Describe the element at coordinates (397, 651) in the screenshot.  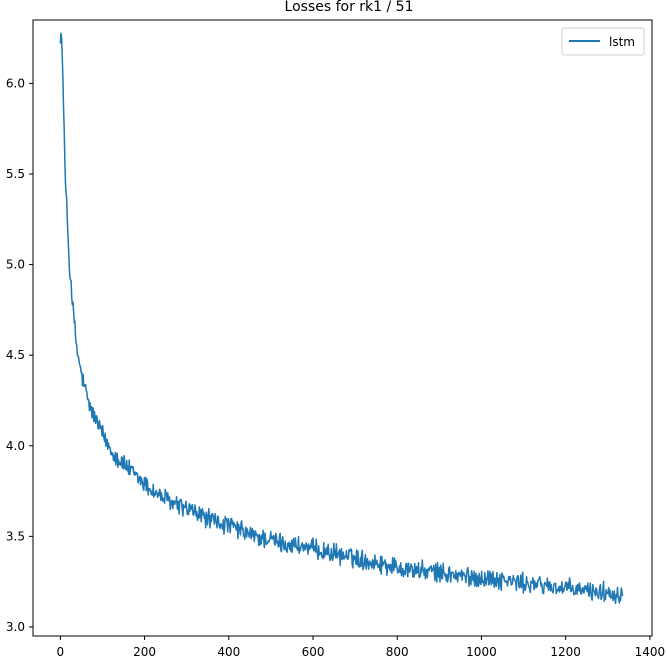
I see `x-tick-label: 800` at that location.